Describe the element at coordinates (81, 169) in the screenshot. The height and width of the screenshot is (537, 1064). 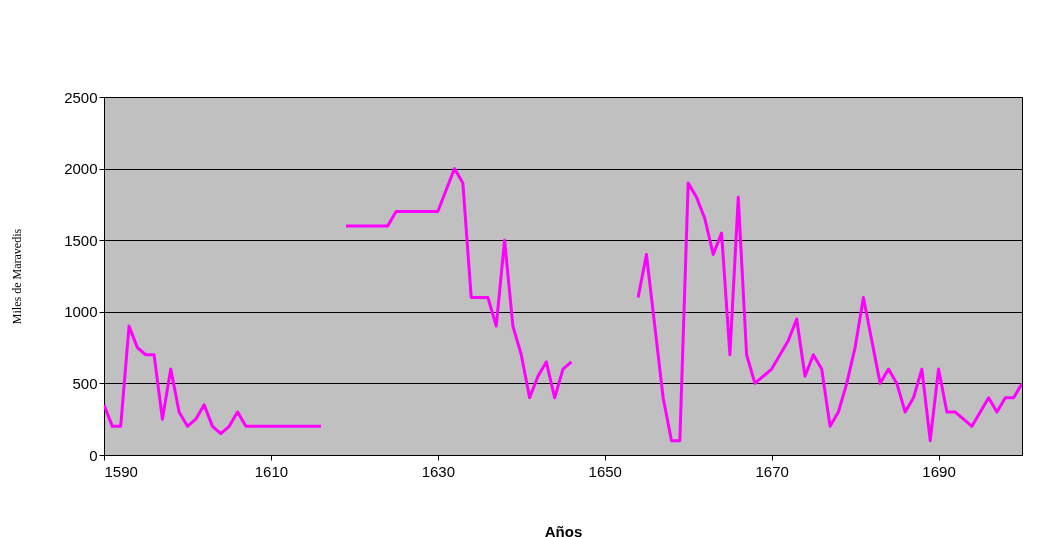
I see `y-tick-label: 2000` at that location.